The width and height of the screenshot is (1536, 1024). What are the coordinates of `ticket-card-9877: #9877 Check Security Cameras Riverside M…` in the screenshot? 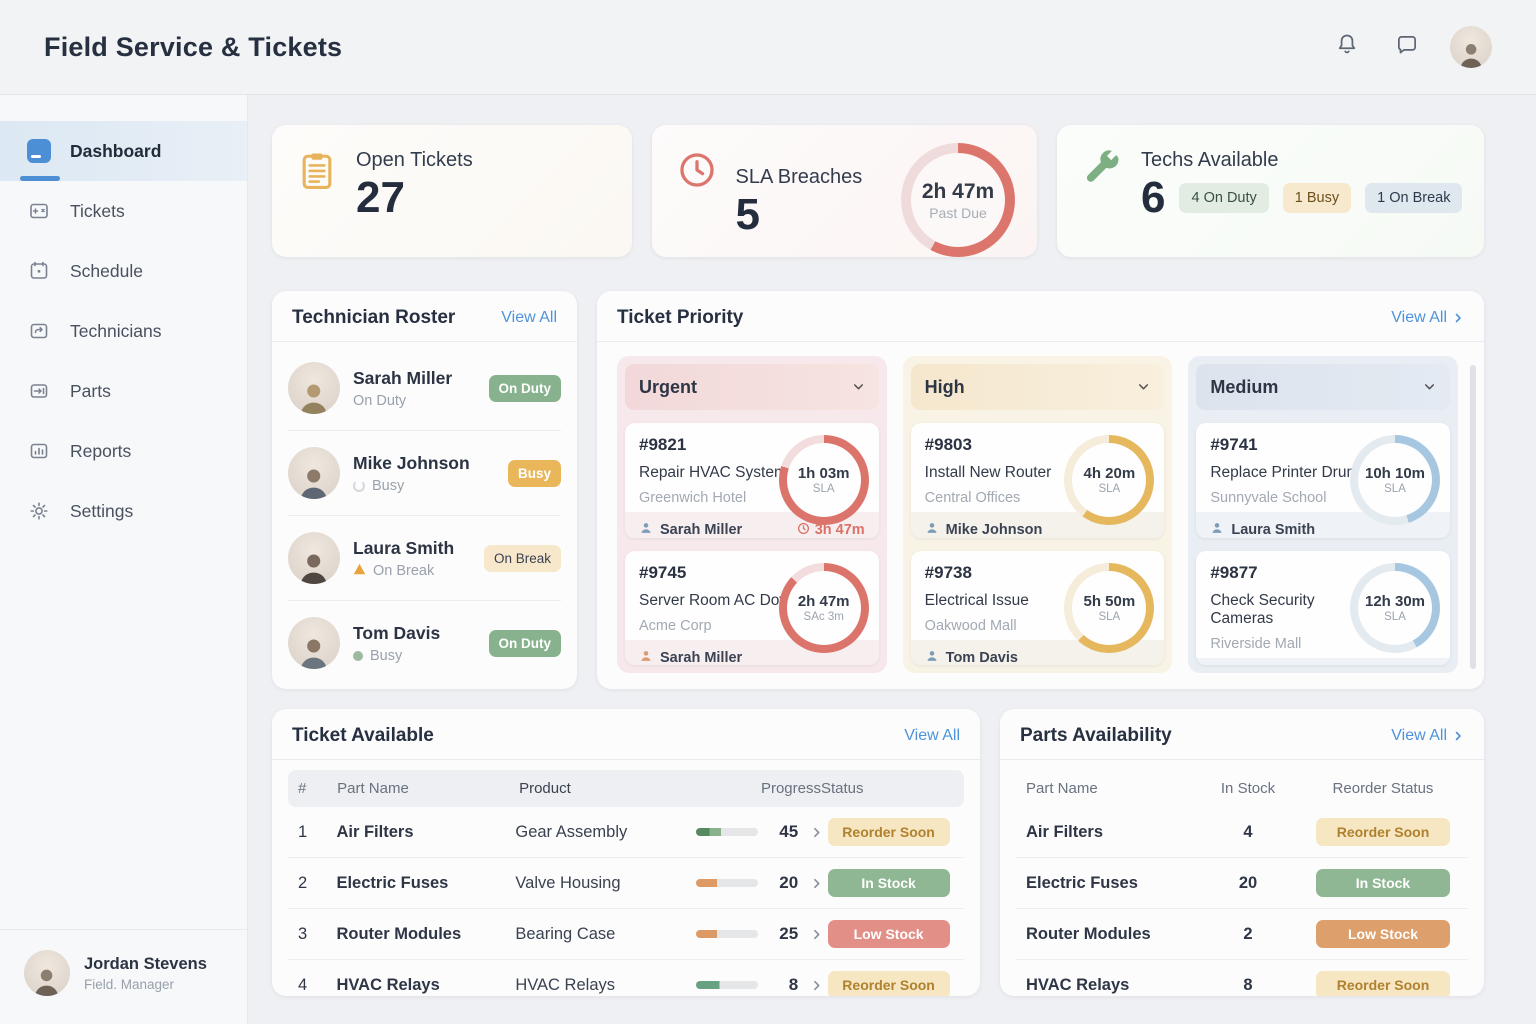 It's located at (1323, 607).